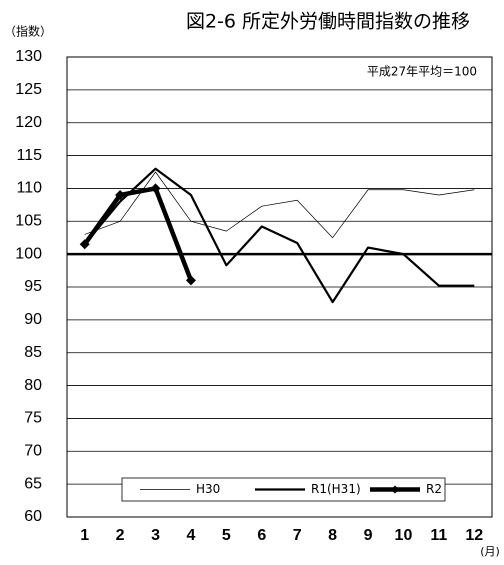 The width and height of the screenshot is (504, 565). Describe the element at coordinates (368, 535) in the screenshot. I see `x-tick-label: 9` at that location.